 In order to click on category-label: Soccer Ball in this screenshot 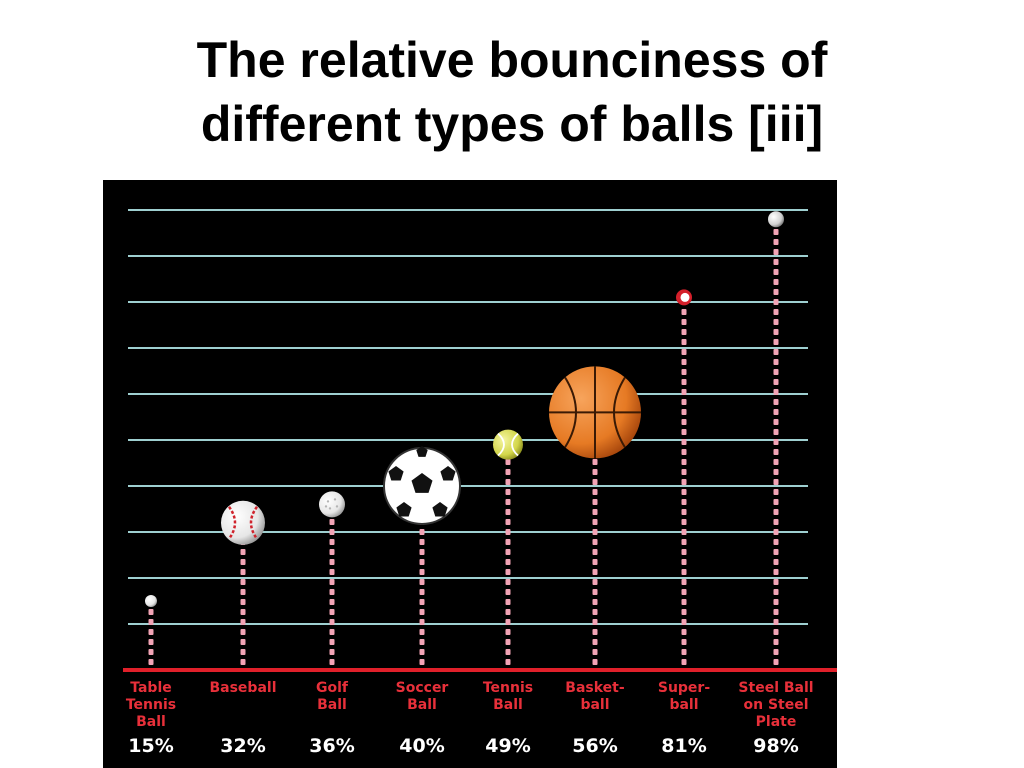, I will do `click(422, 696)`.